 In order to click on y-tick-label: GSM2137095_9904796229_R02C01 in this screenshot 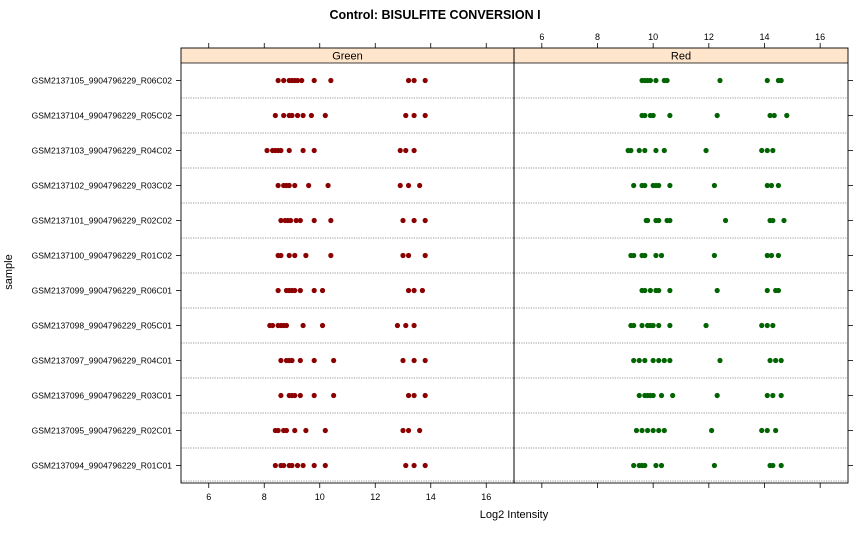, I will do `click(102, 431)`.